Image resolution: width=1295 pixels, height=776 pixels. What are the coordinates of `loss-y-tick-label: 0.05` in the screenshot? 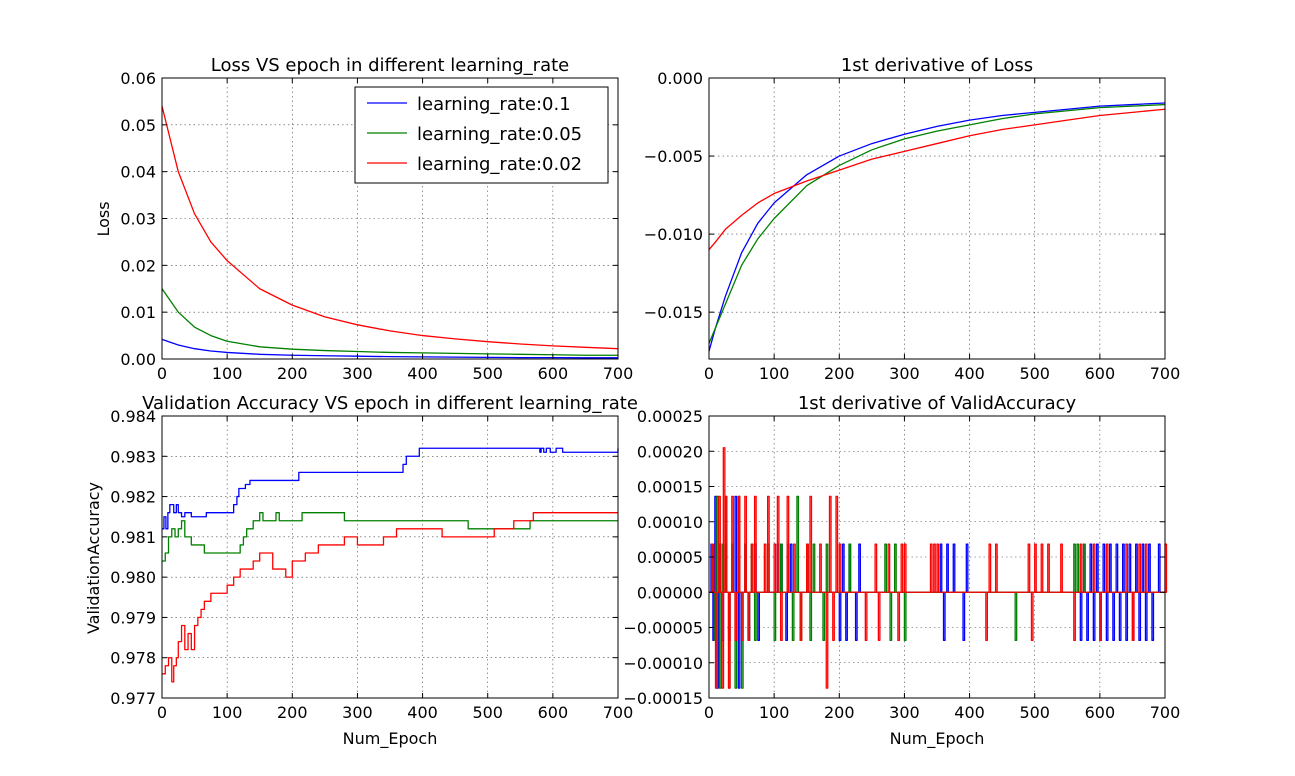 It's located at (138, 125).